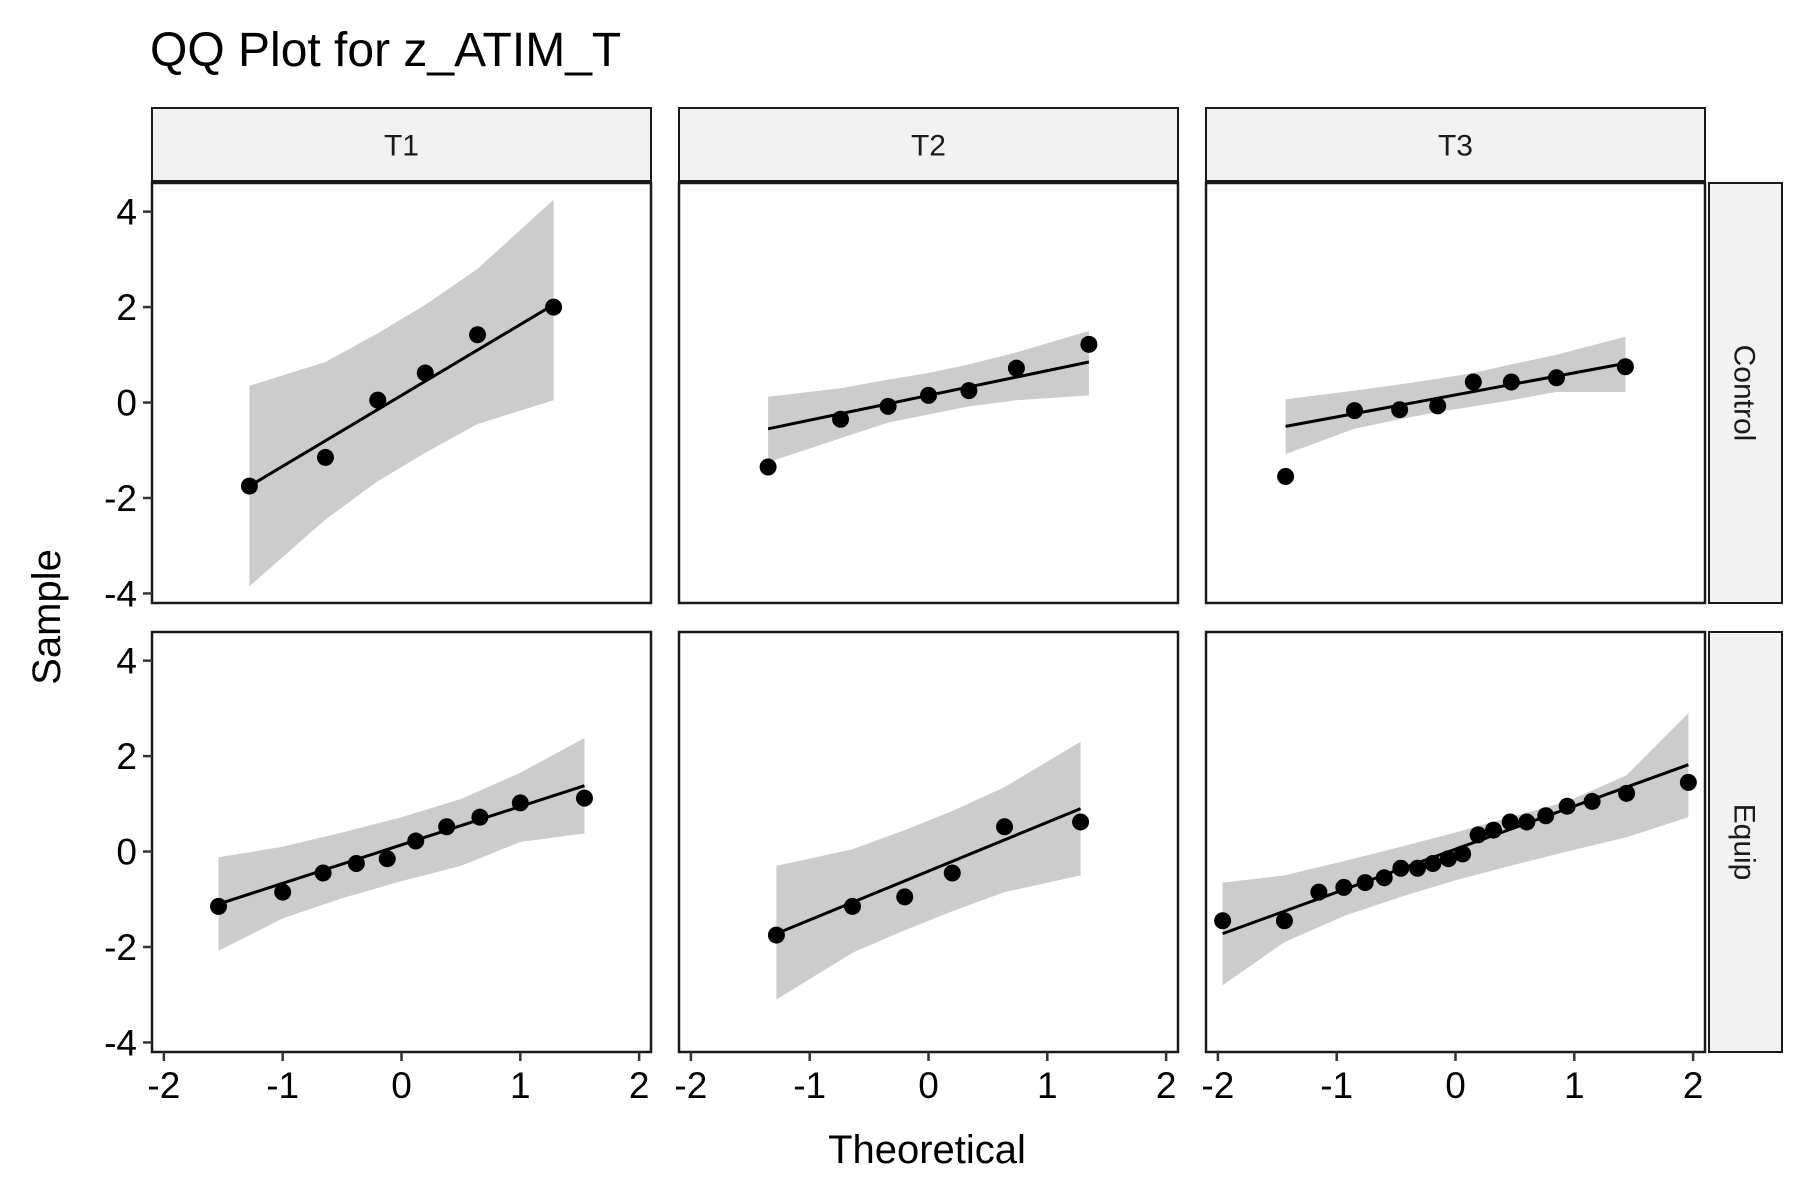  I want to click on panel-t3-equip, so click(1455, 842).